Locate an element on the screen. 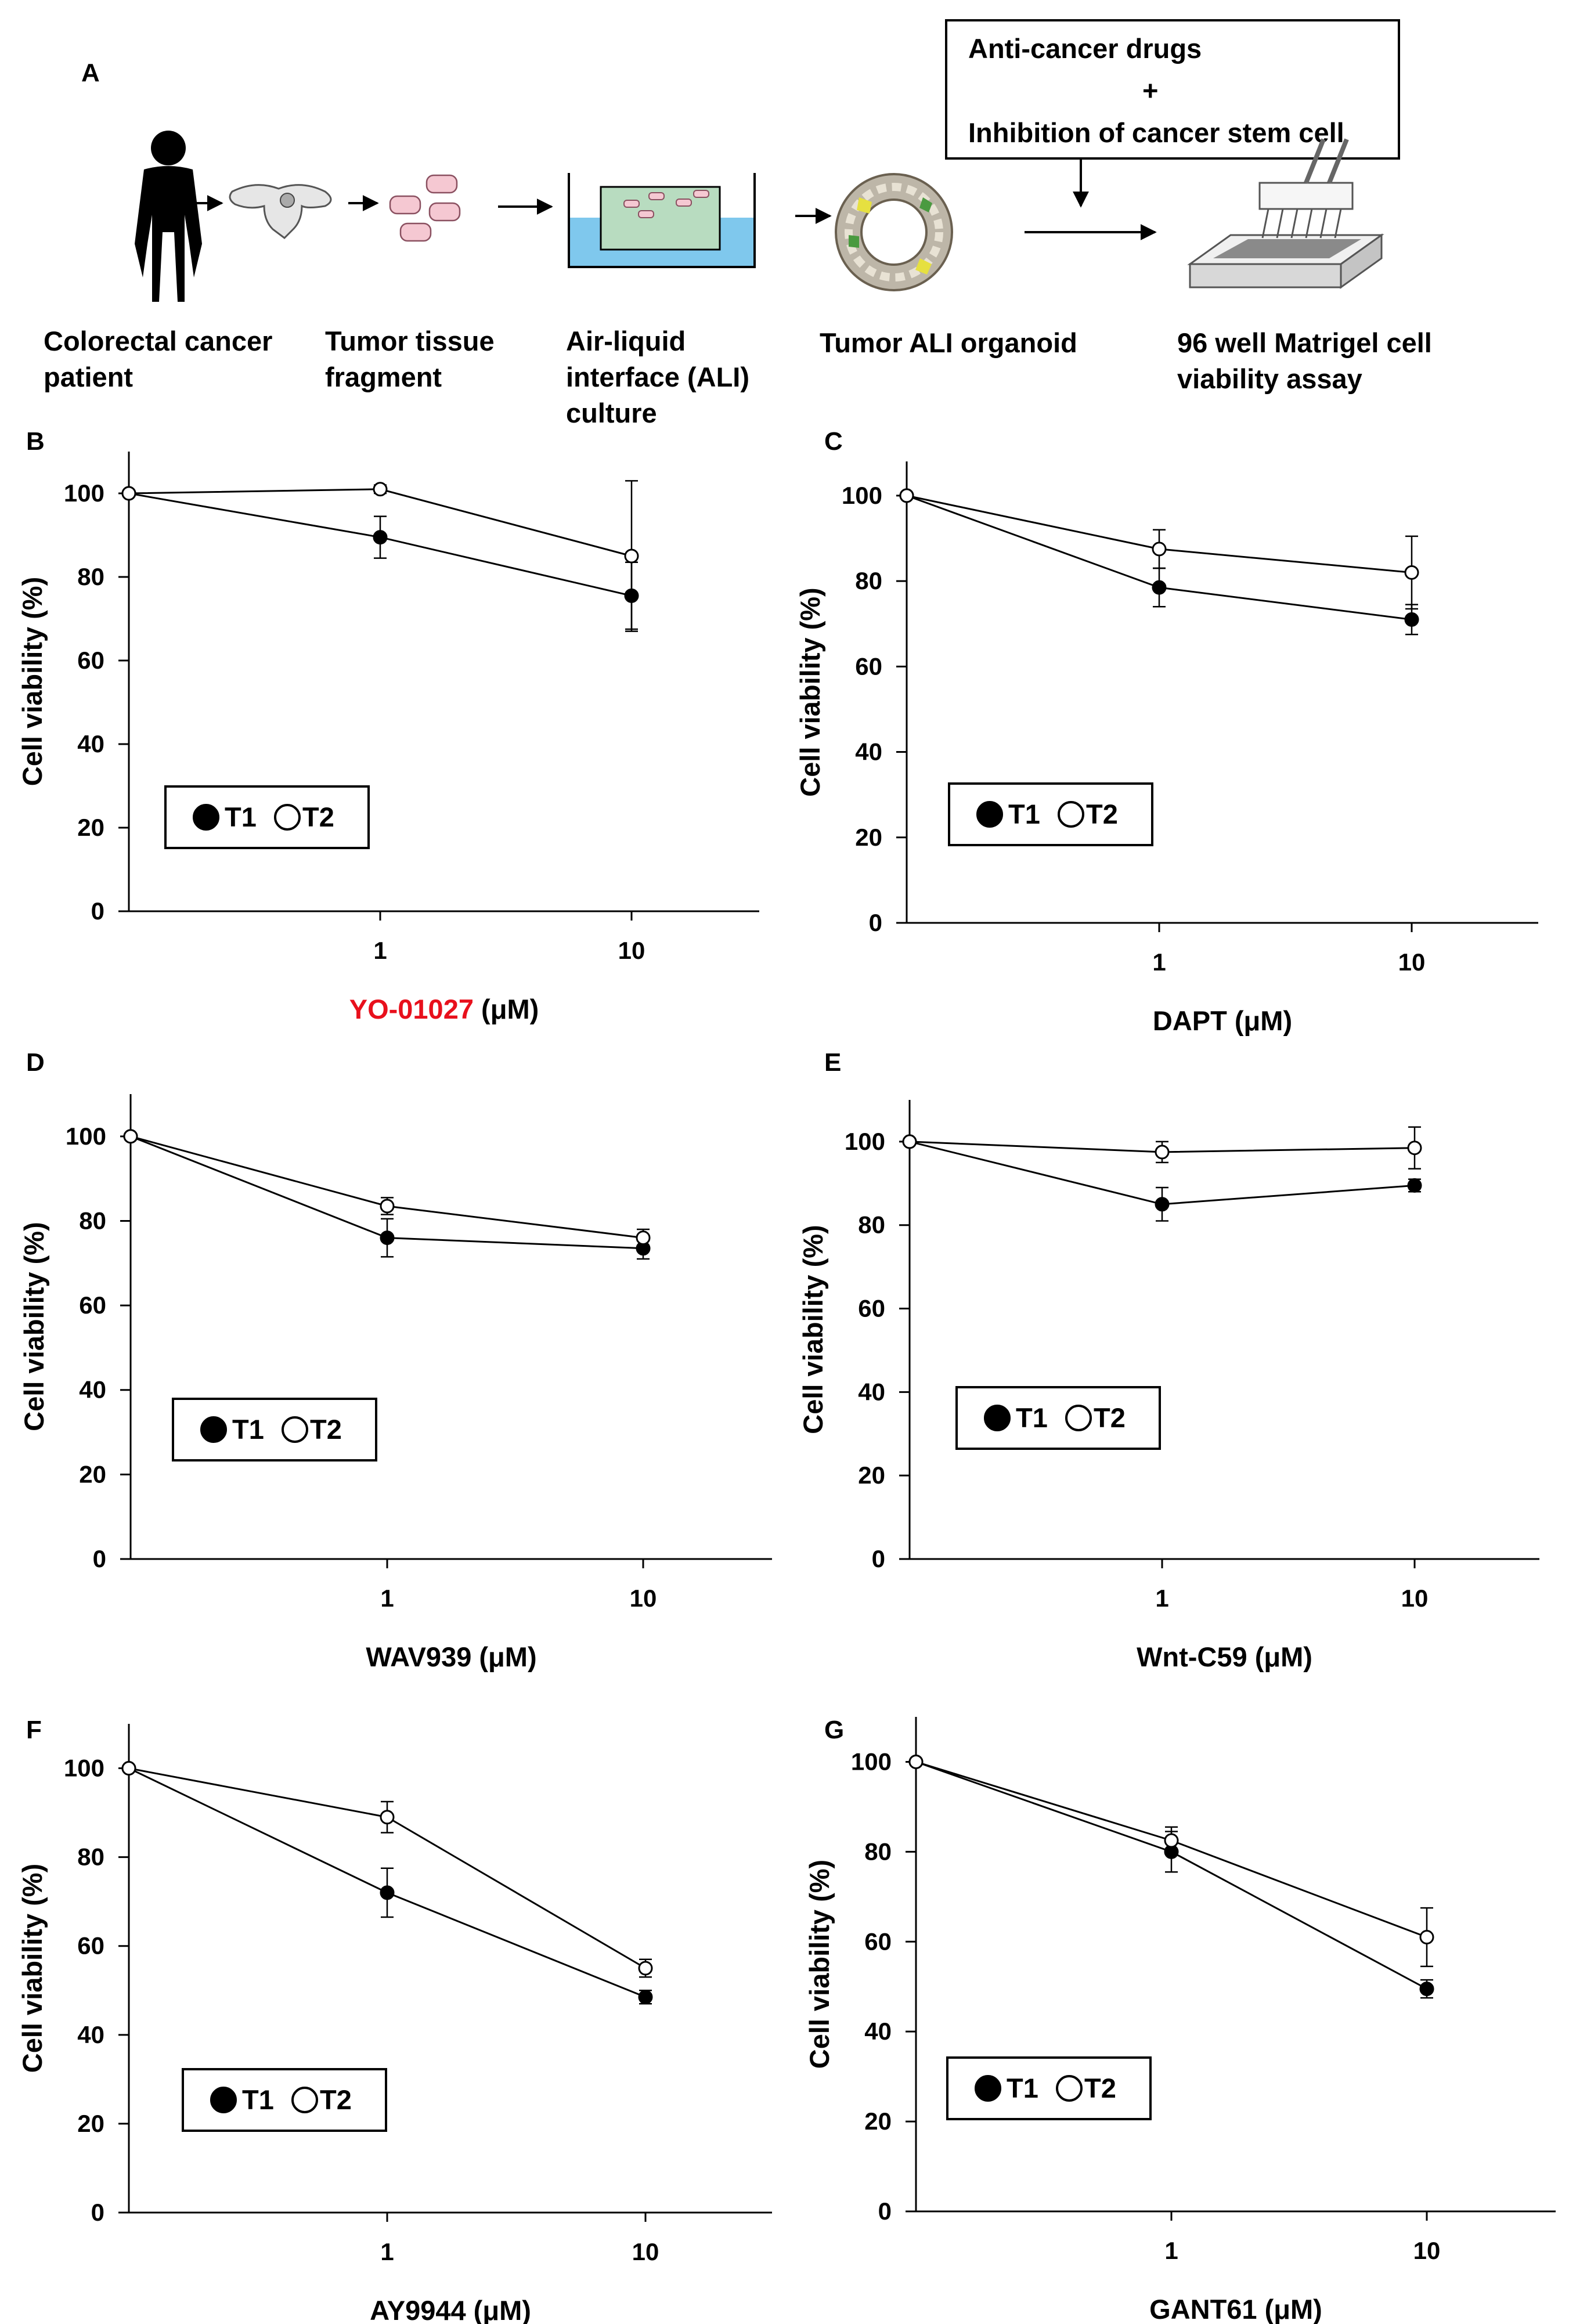 The width and height of the screenshot is (1587, 2324). step-1-line2: patient is located at coordinates (88, 377).